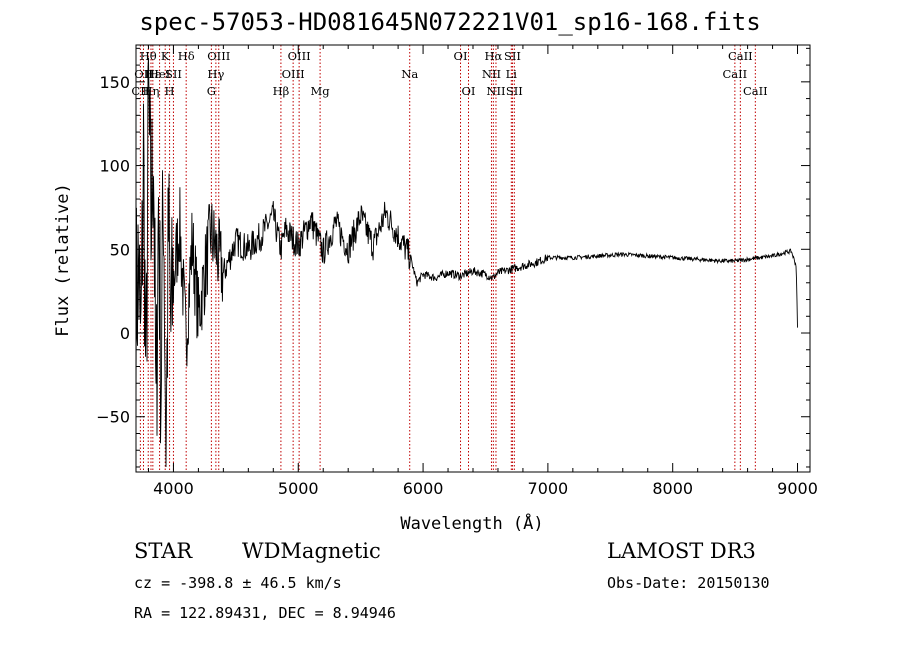 The width and height of the screenshot is (900, 649). Describe the element at coordinates (755, 91) in the screenshot. I see `spectral-line-label-28: CaII` at that location.